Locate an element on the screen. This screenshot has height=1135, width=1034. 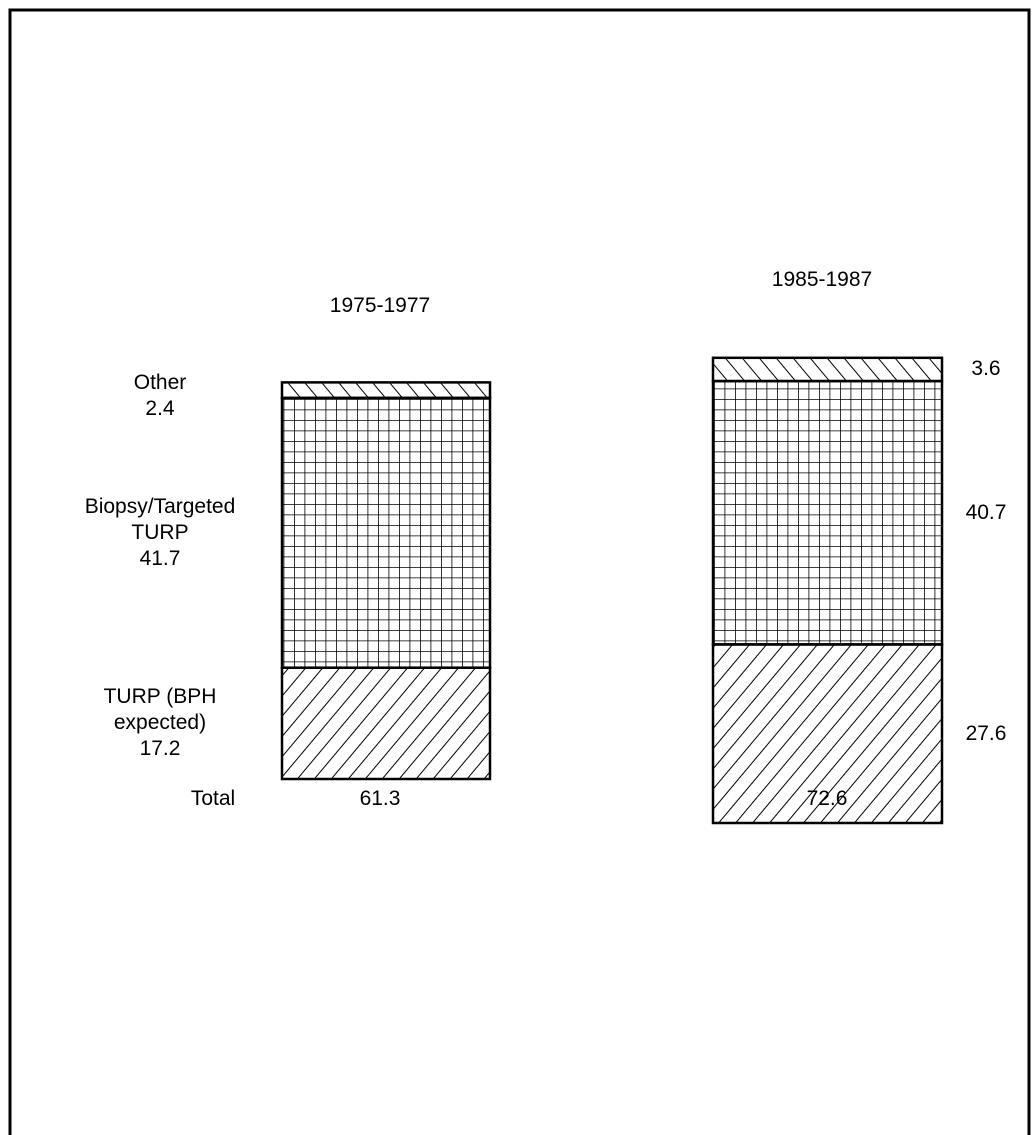
total-value: 72.6 is located at coordinates (827, 798).